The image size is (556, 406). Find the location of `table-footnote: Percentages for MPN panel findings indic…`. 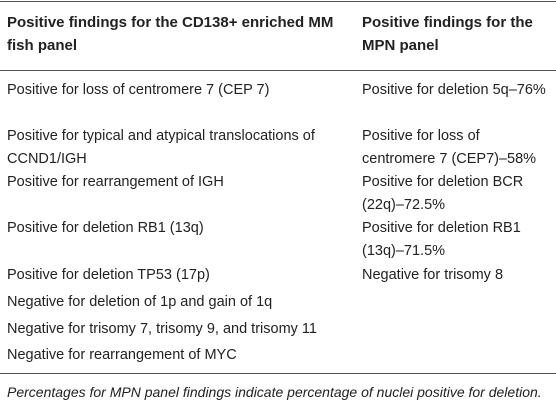

table-footnote: Percentages for MPN panel findings indic… is located at coordinates (274, 392).